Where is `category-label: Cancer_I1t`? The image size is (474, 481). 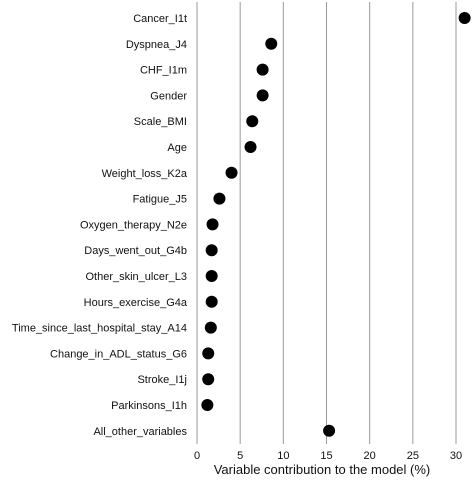 category-label: Cancer_I1t is located at coordinates (160, 19).